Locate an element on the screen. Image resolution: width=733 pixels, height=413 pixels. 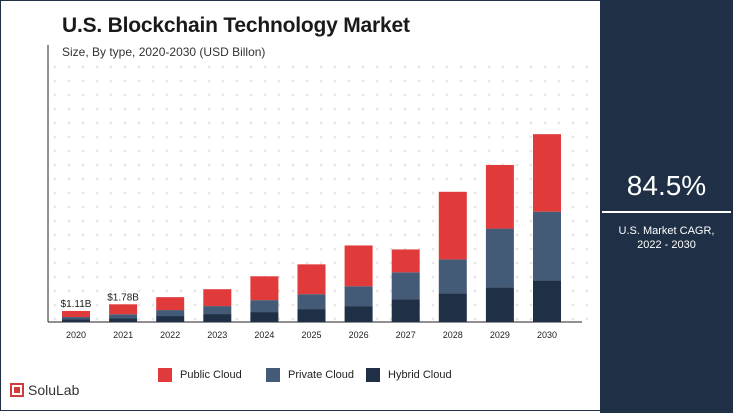
bar-private-cloud-2021 is located at coordinates (123, 316).